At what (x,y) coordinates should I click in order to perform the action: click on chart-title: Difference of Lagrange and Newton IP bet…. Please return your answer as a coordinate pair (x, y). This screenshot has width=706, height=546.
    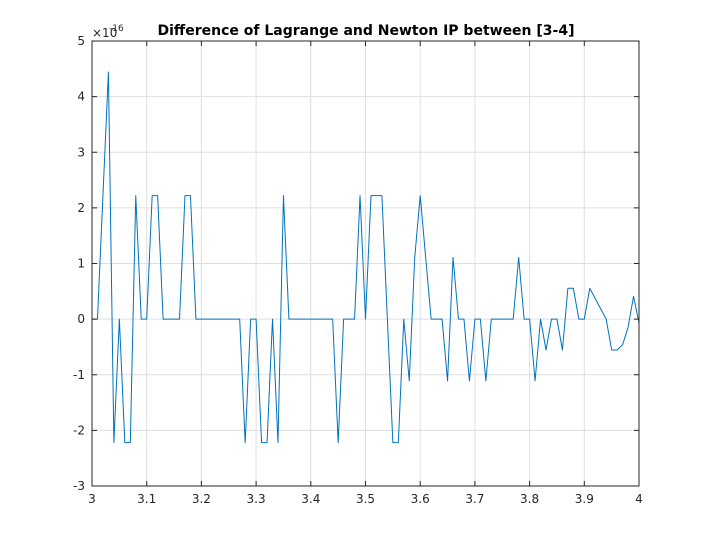
    Looking at the image, I should click on (366, 31).